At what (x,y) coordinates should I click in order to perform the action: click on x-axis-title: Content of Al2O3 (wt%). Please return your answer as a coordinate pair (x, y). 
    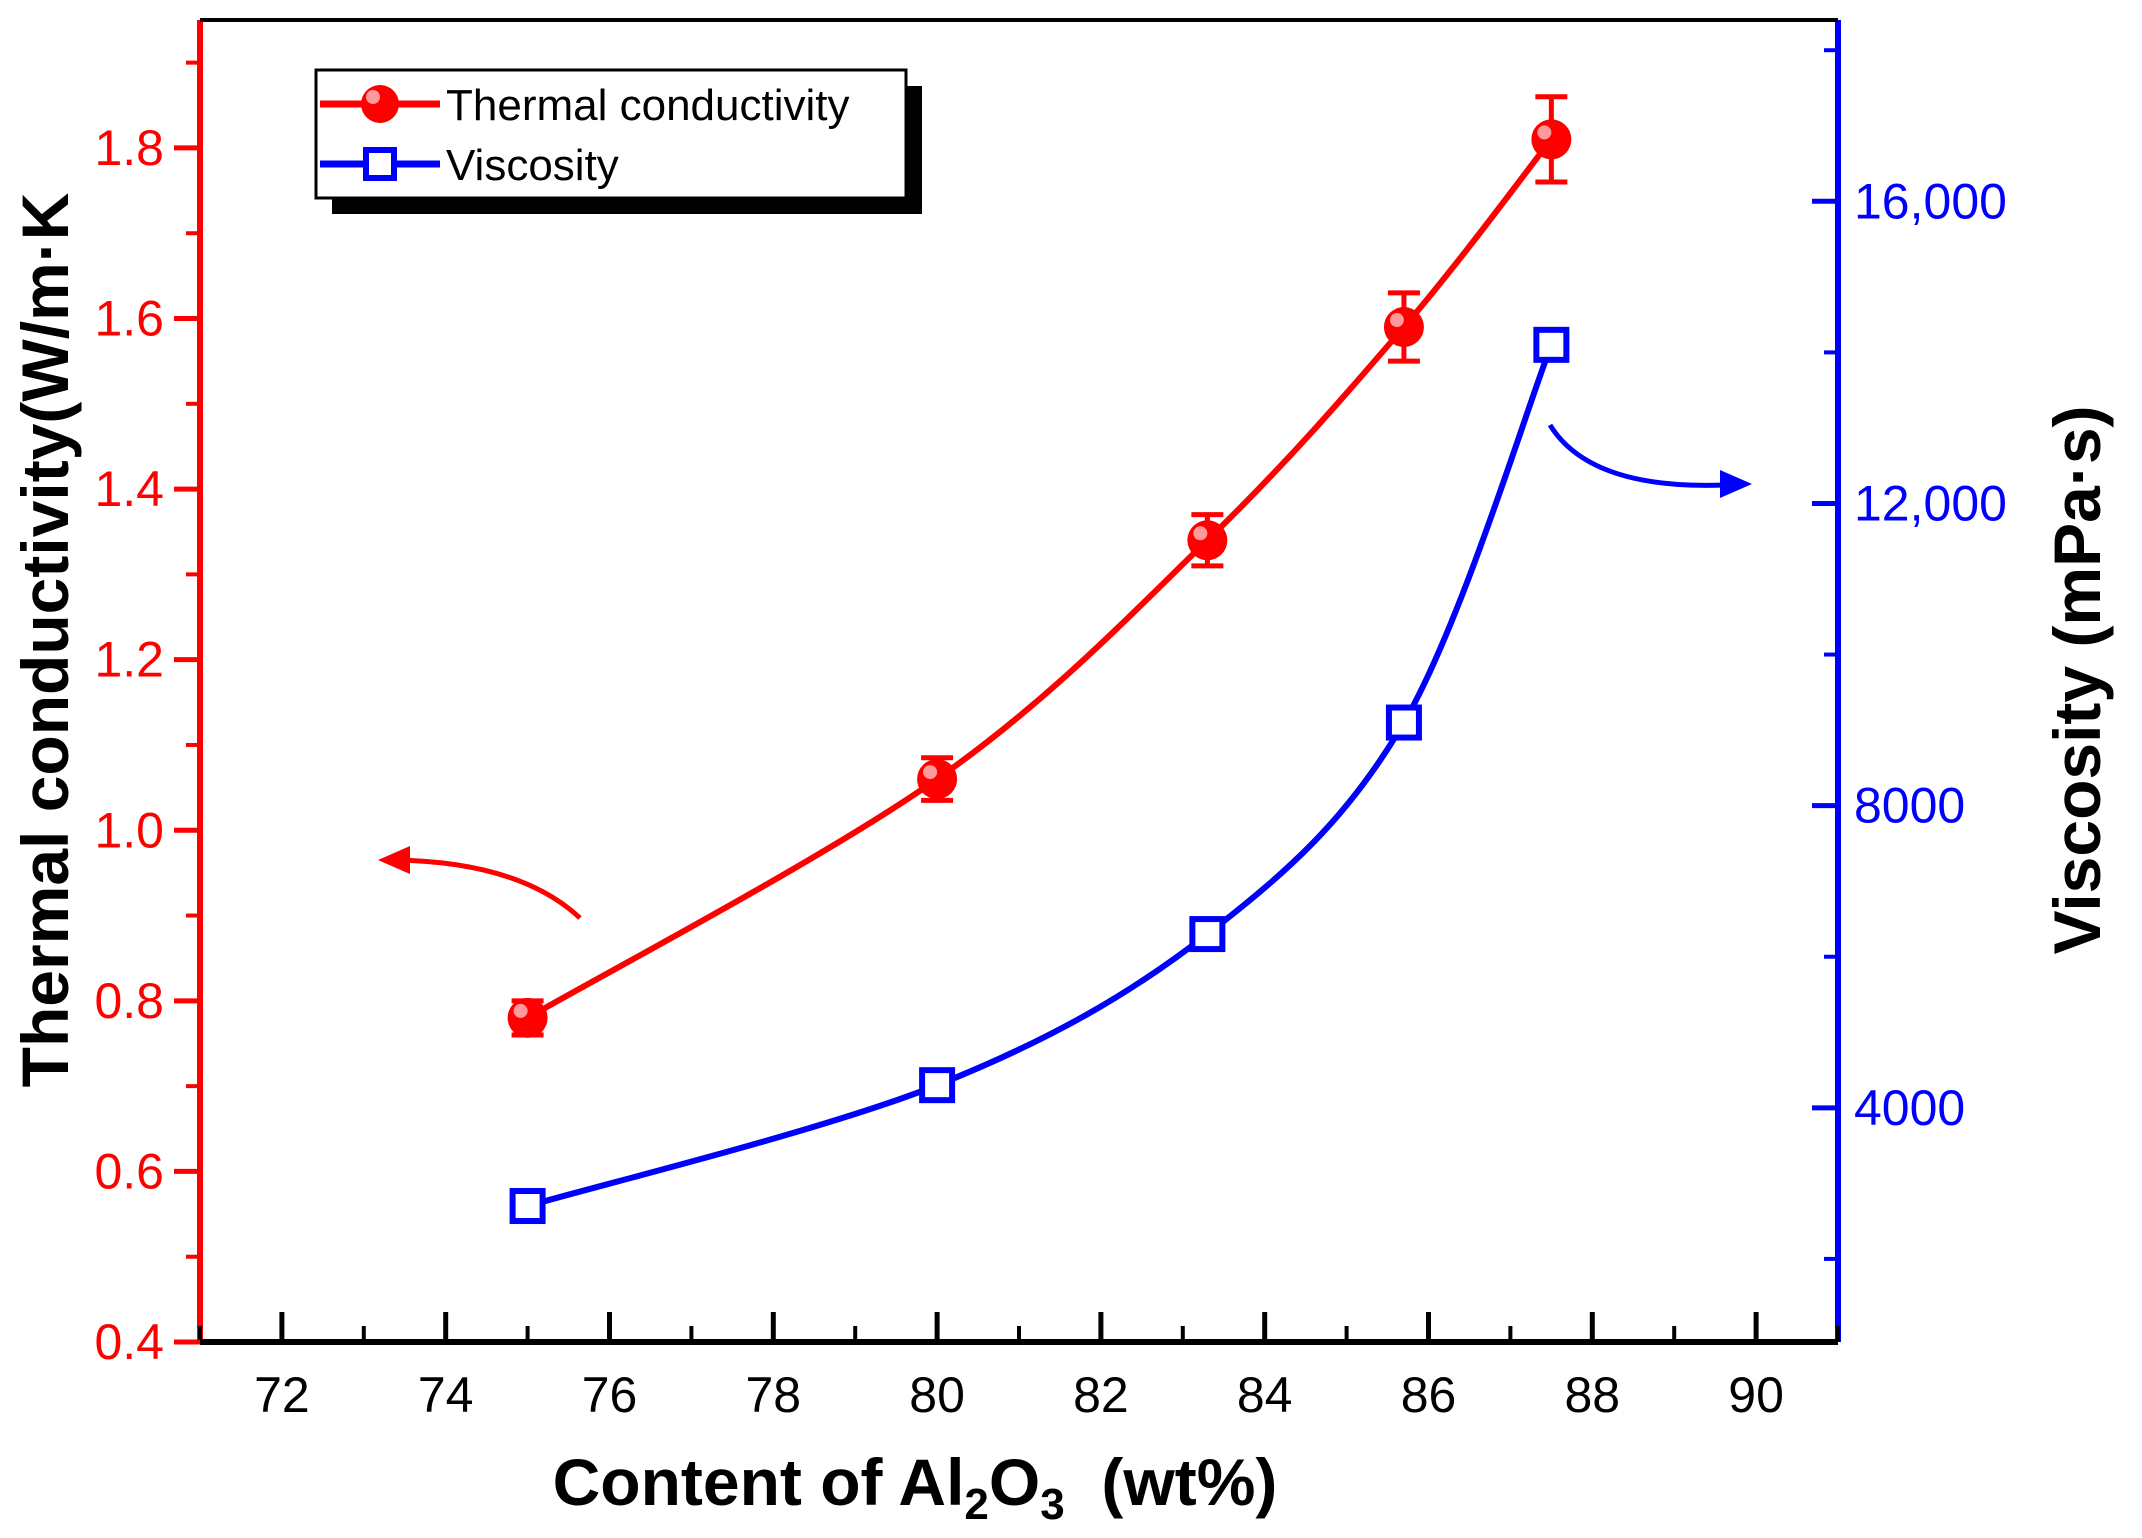
    Looking at the image, I should click on (915, 1487).